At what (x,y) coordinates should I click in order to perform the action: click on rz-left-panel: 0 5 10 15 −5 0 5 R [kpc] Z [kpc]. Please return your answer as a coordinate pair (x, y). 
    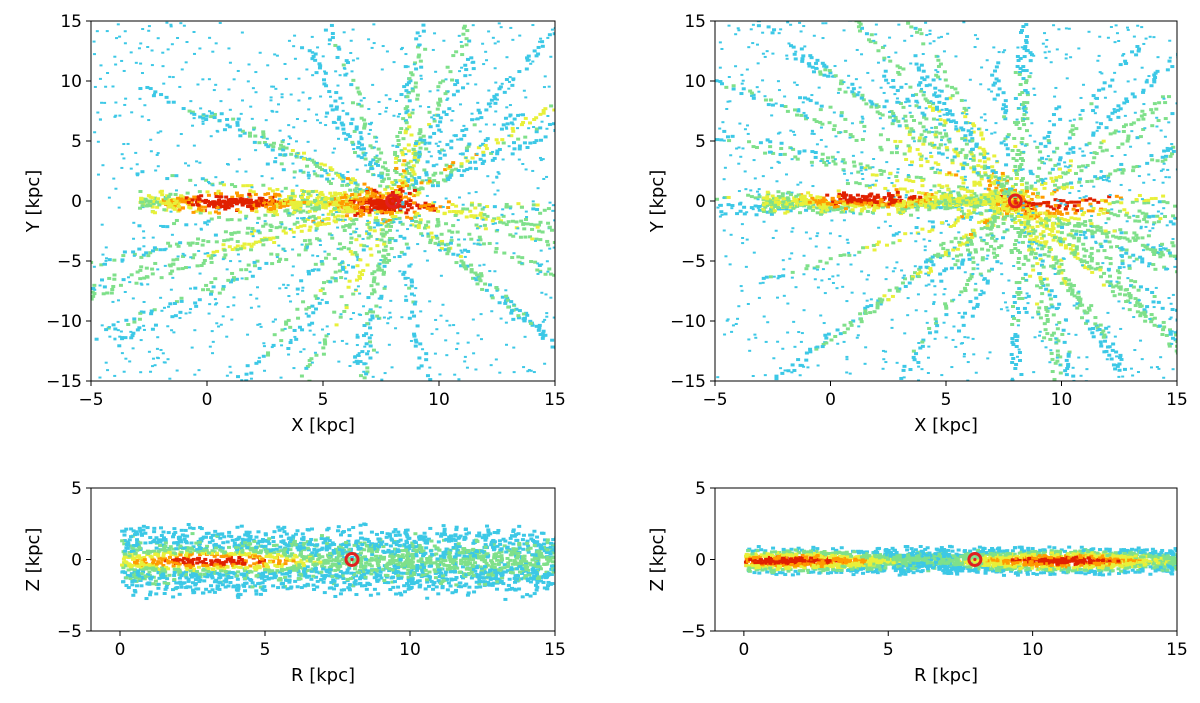
    Looking at the image, I should click on (294, 582).